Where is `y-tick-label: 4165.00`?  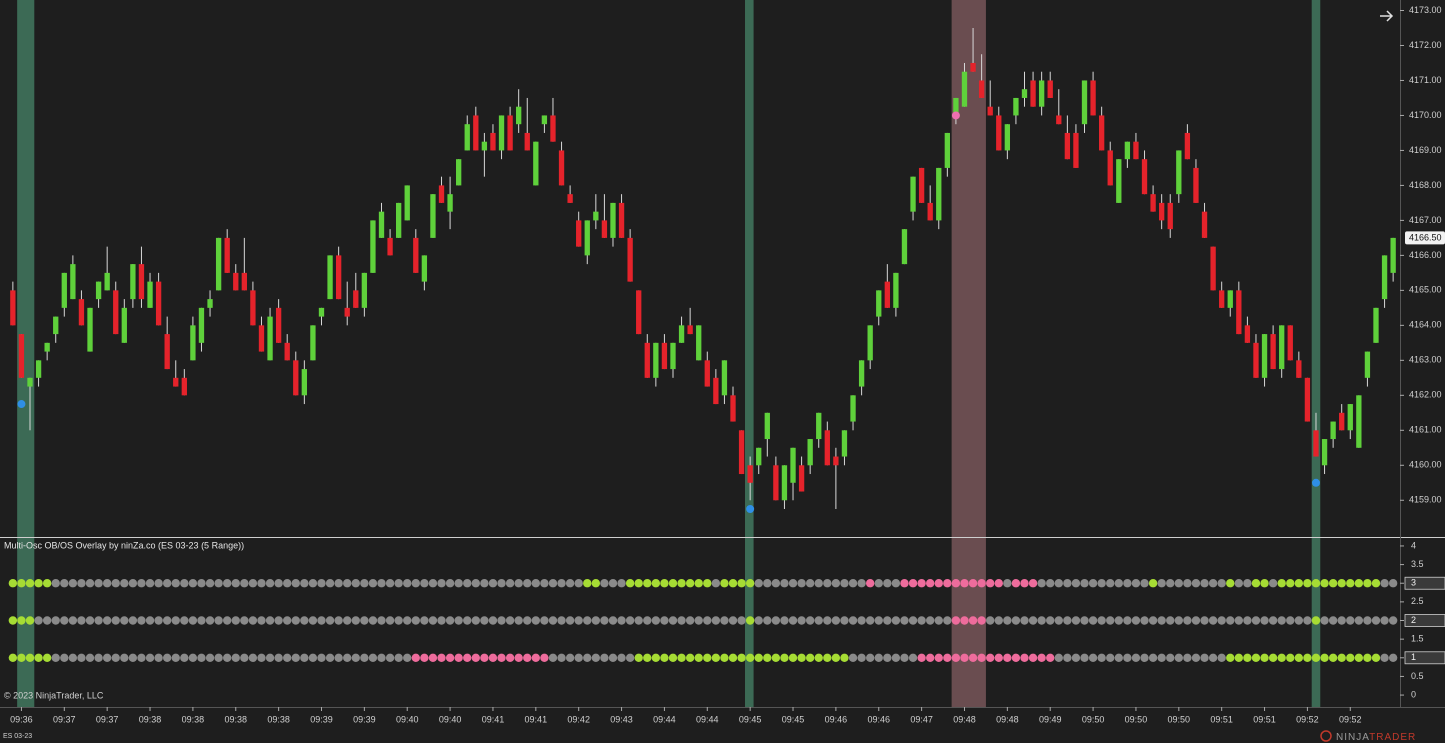
y-tick-label: 4165.00 is located at coordinates (1425, 290).